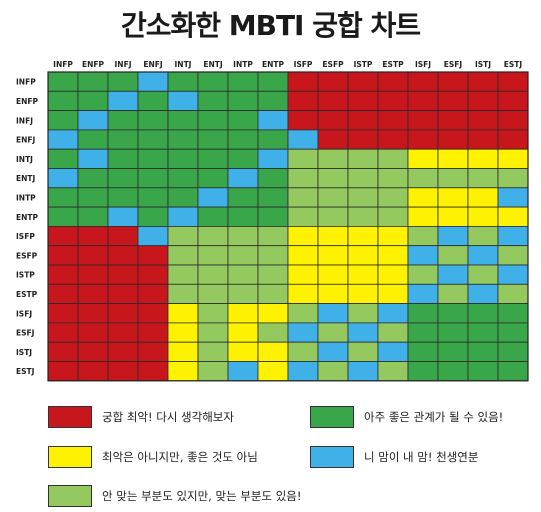  What do you see at coordinates (213, 293) in the screenshot?
I see `heatmap-cell-estp-entj` at bounding box center [213, 293].